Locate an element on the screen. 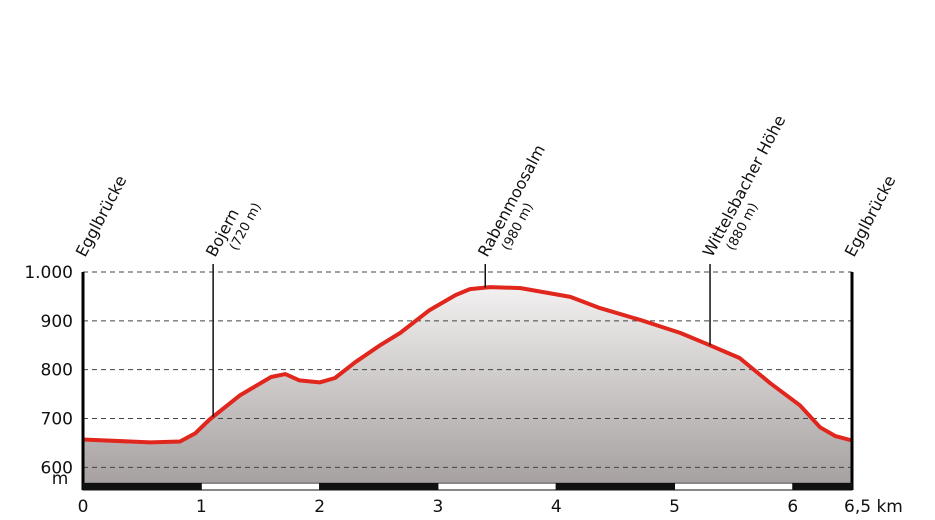 The width and height of the screenshot is (935, 520). x-tick-label: 0 is located at coordinates (83, 507).